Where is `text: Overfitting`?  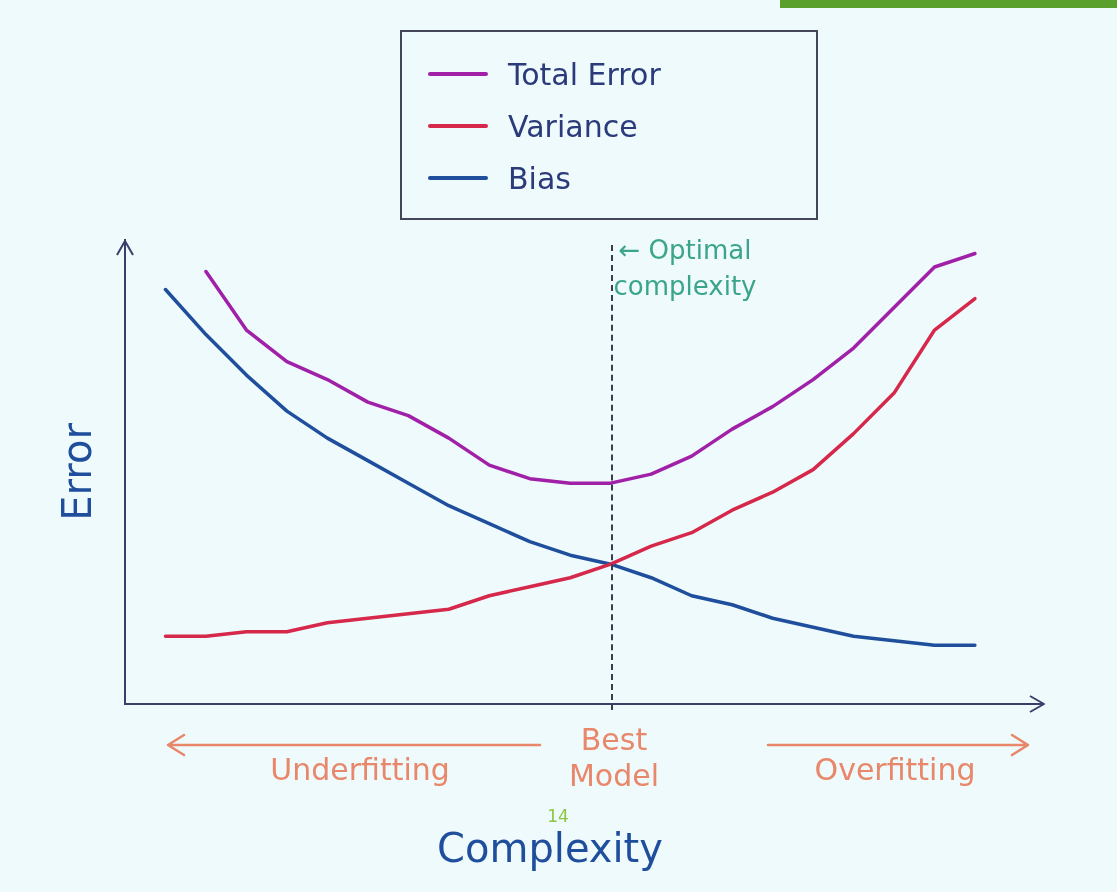 text: Overfitting is located at coordinates (895, 769).